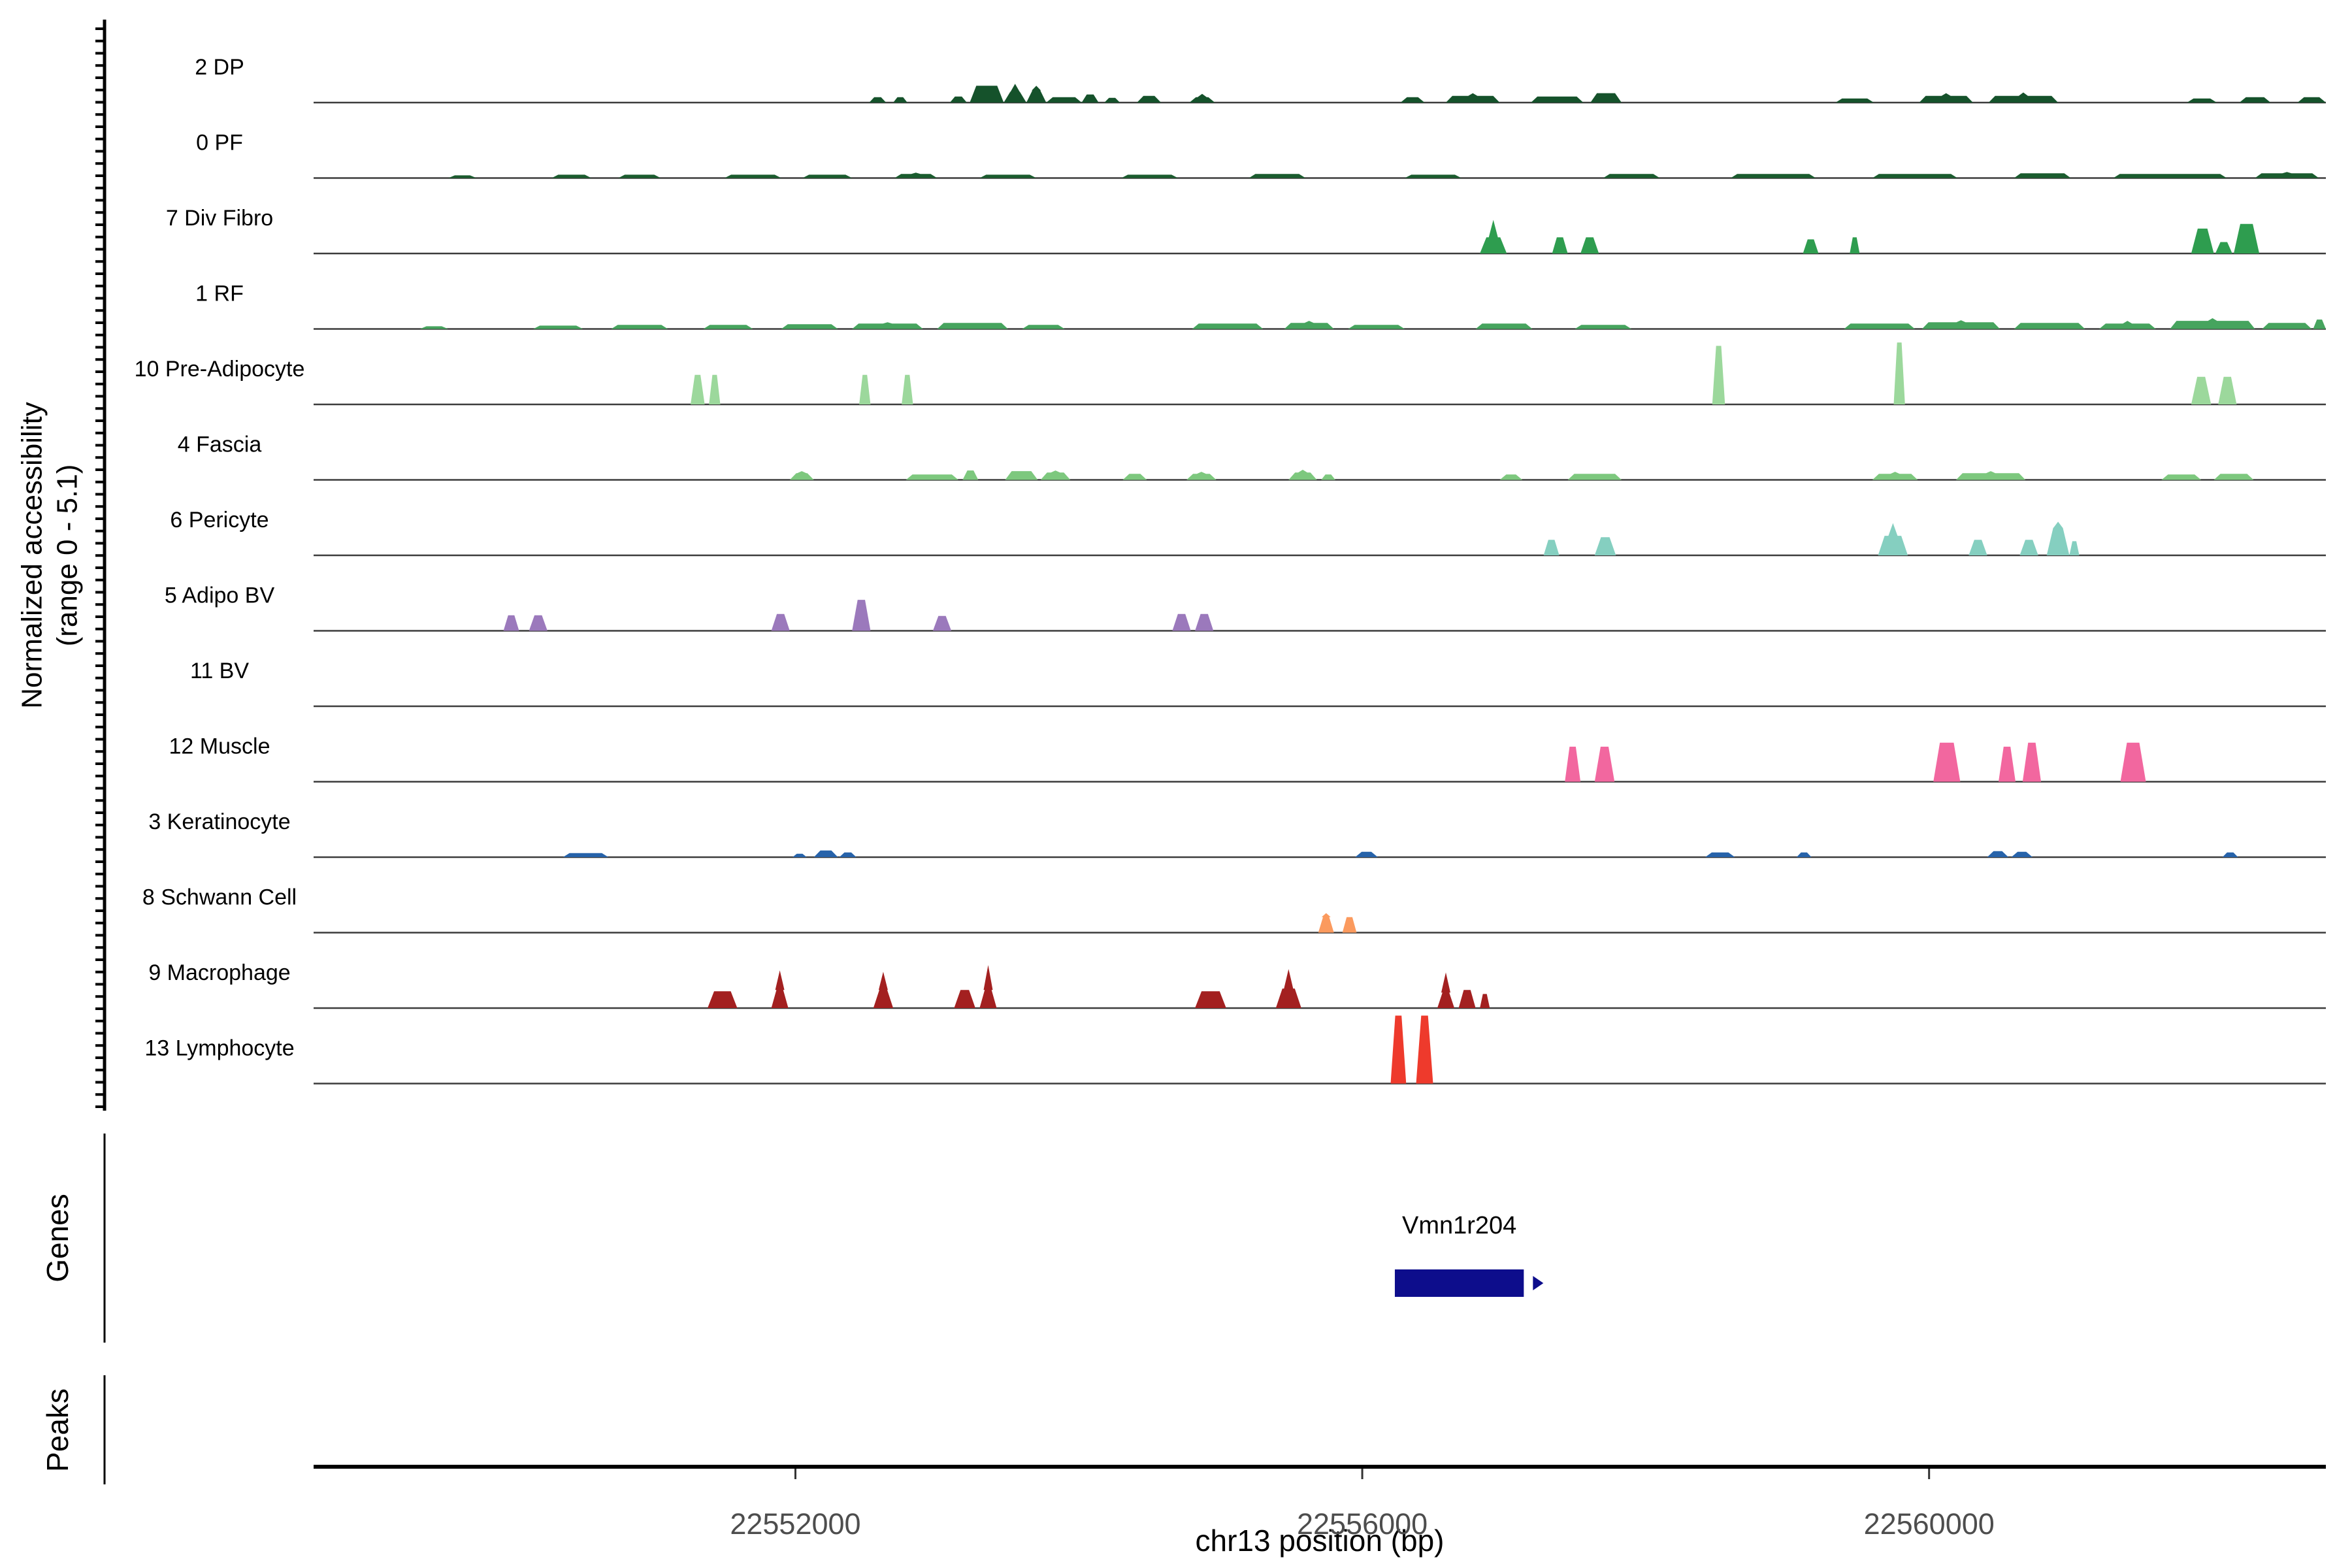 The image size is (2352, 1568). I want to click on x-axis-tick-label: 22556000, so click(1362, 1524).